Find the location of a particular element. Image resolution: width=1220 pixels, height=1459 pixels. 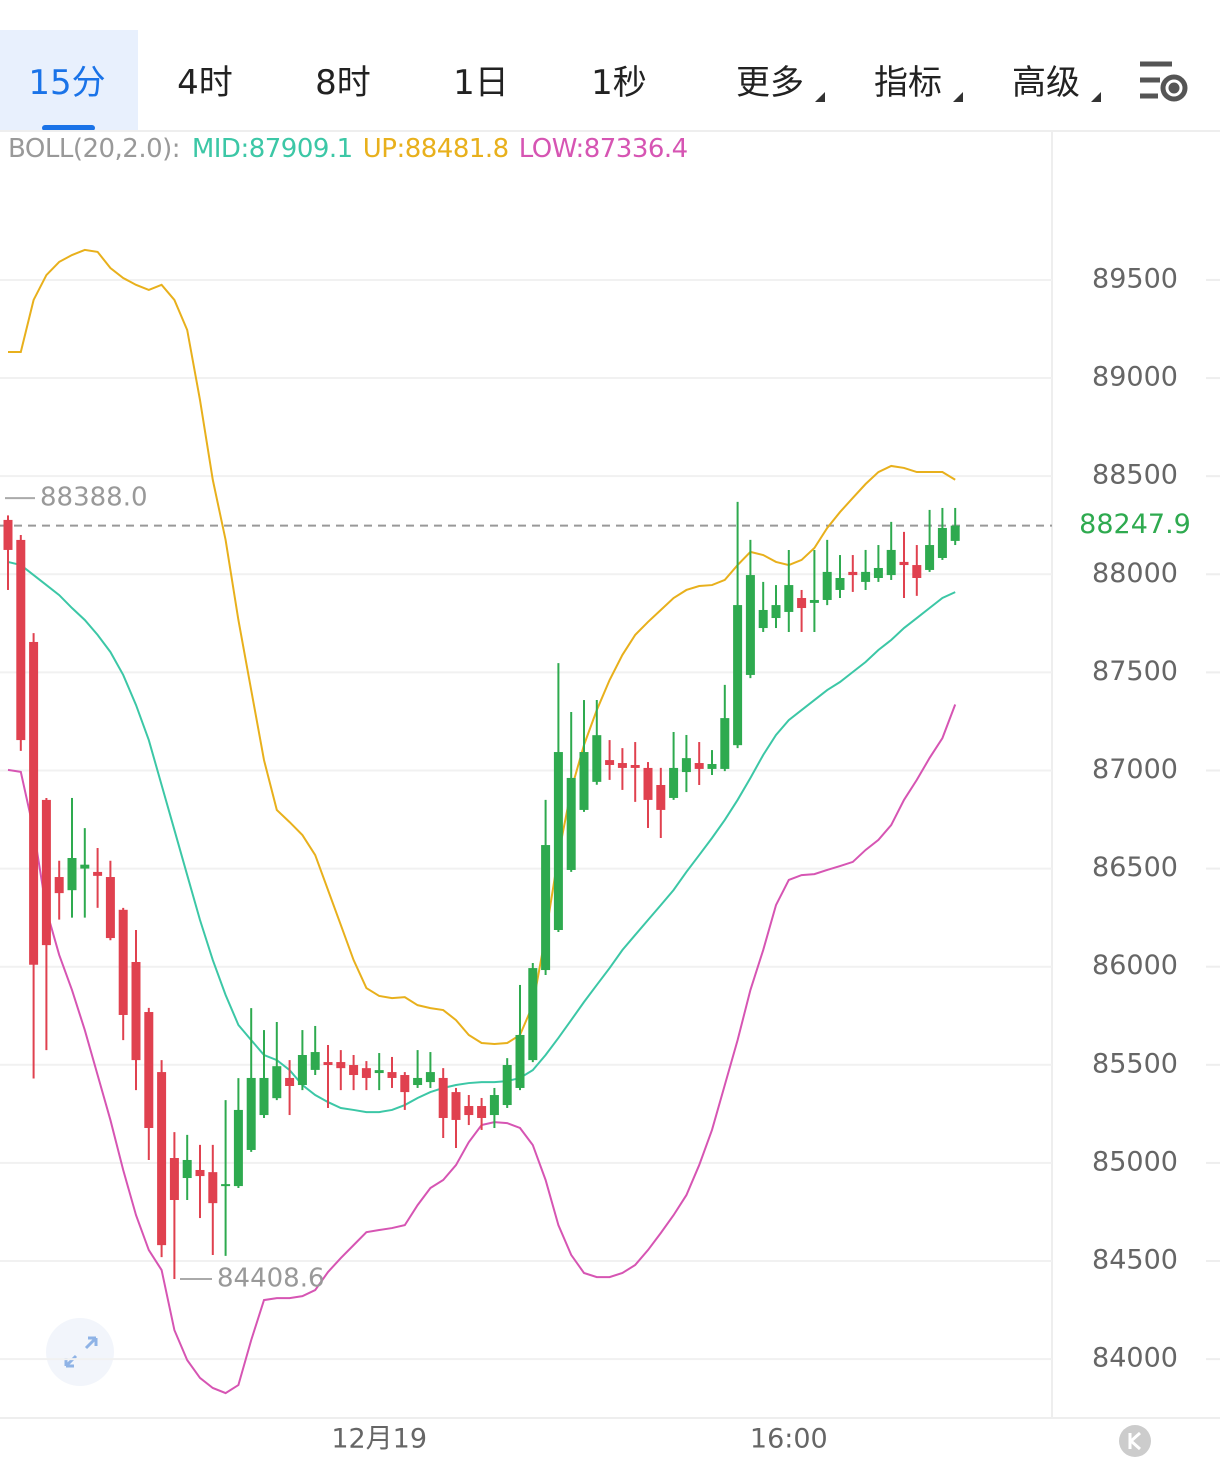

legend-entry: LOW:87336.4 is located at coordinates (603, 149).